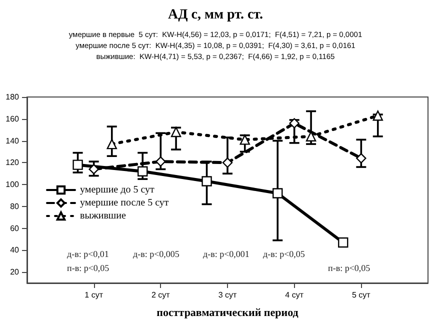  Describe the element at coordinates (227, 295) in the screenshot. I see `x-tick-label: 3 сут` at that location.